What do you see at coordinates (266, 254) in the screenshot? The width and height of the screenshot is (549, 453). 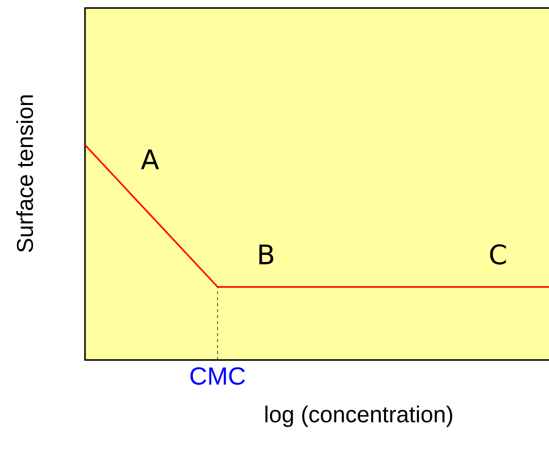 I see `annotation: B` at bounding box center [266, 254].